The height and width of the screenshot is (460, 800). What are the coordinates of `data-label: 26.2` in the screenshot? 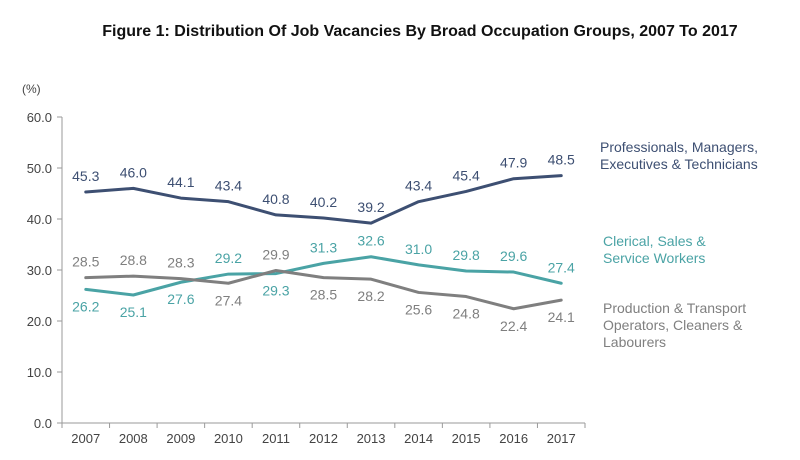 It's located at (85, 306).